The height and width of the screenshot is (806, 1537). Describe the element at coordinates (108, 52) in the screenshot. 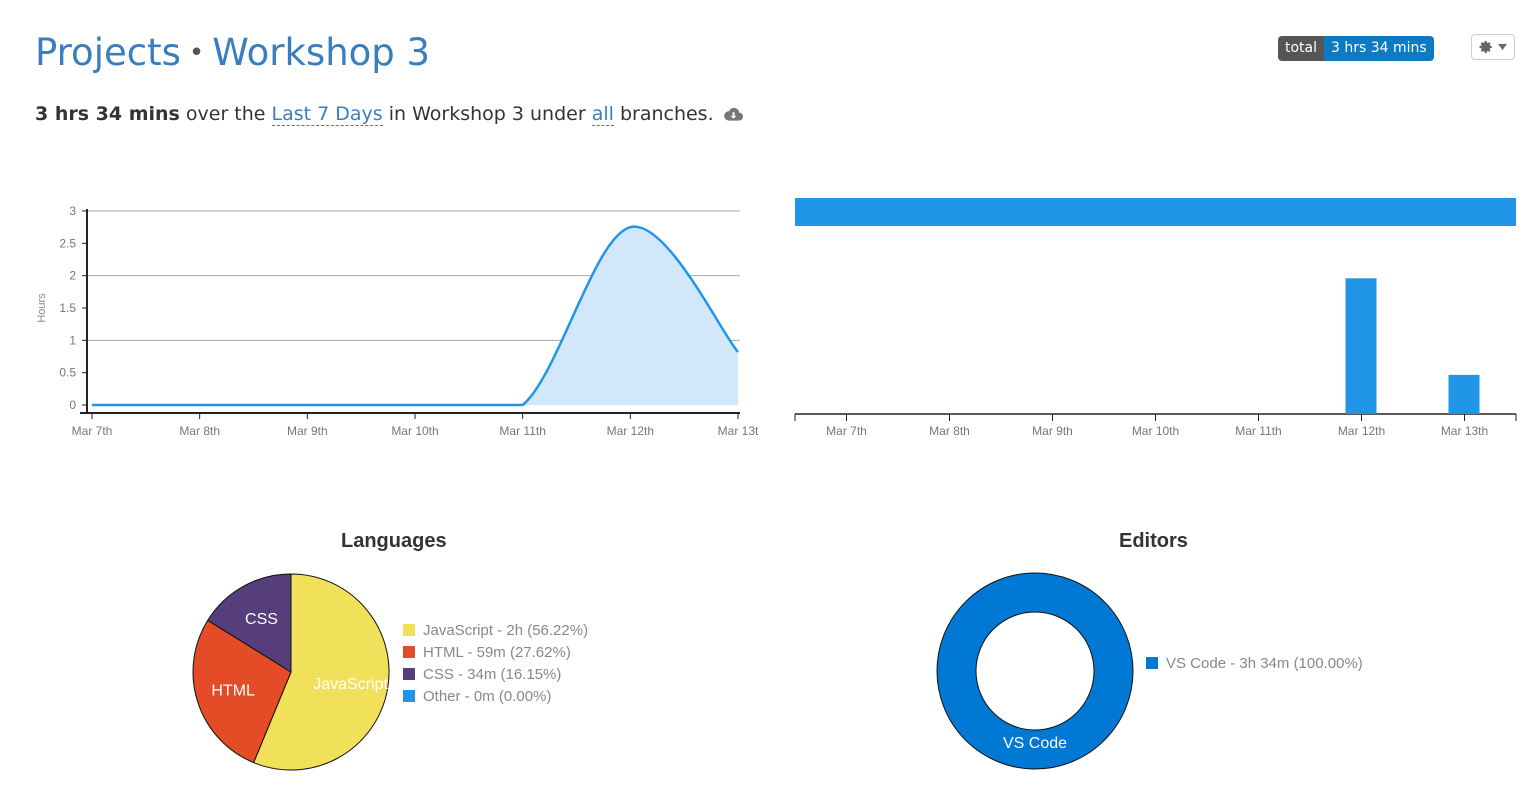

I see `breadcrumb-projects-link: Projects` at that location.